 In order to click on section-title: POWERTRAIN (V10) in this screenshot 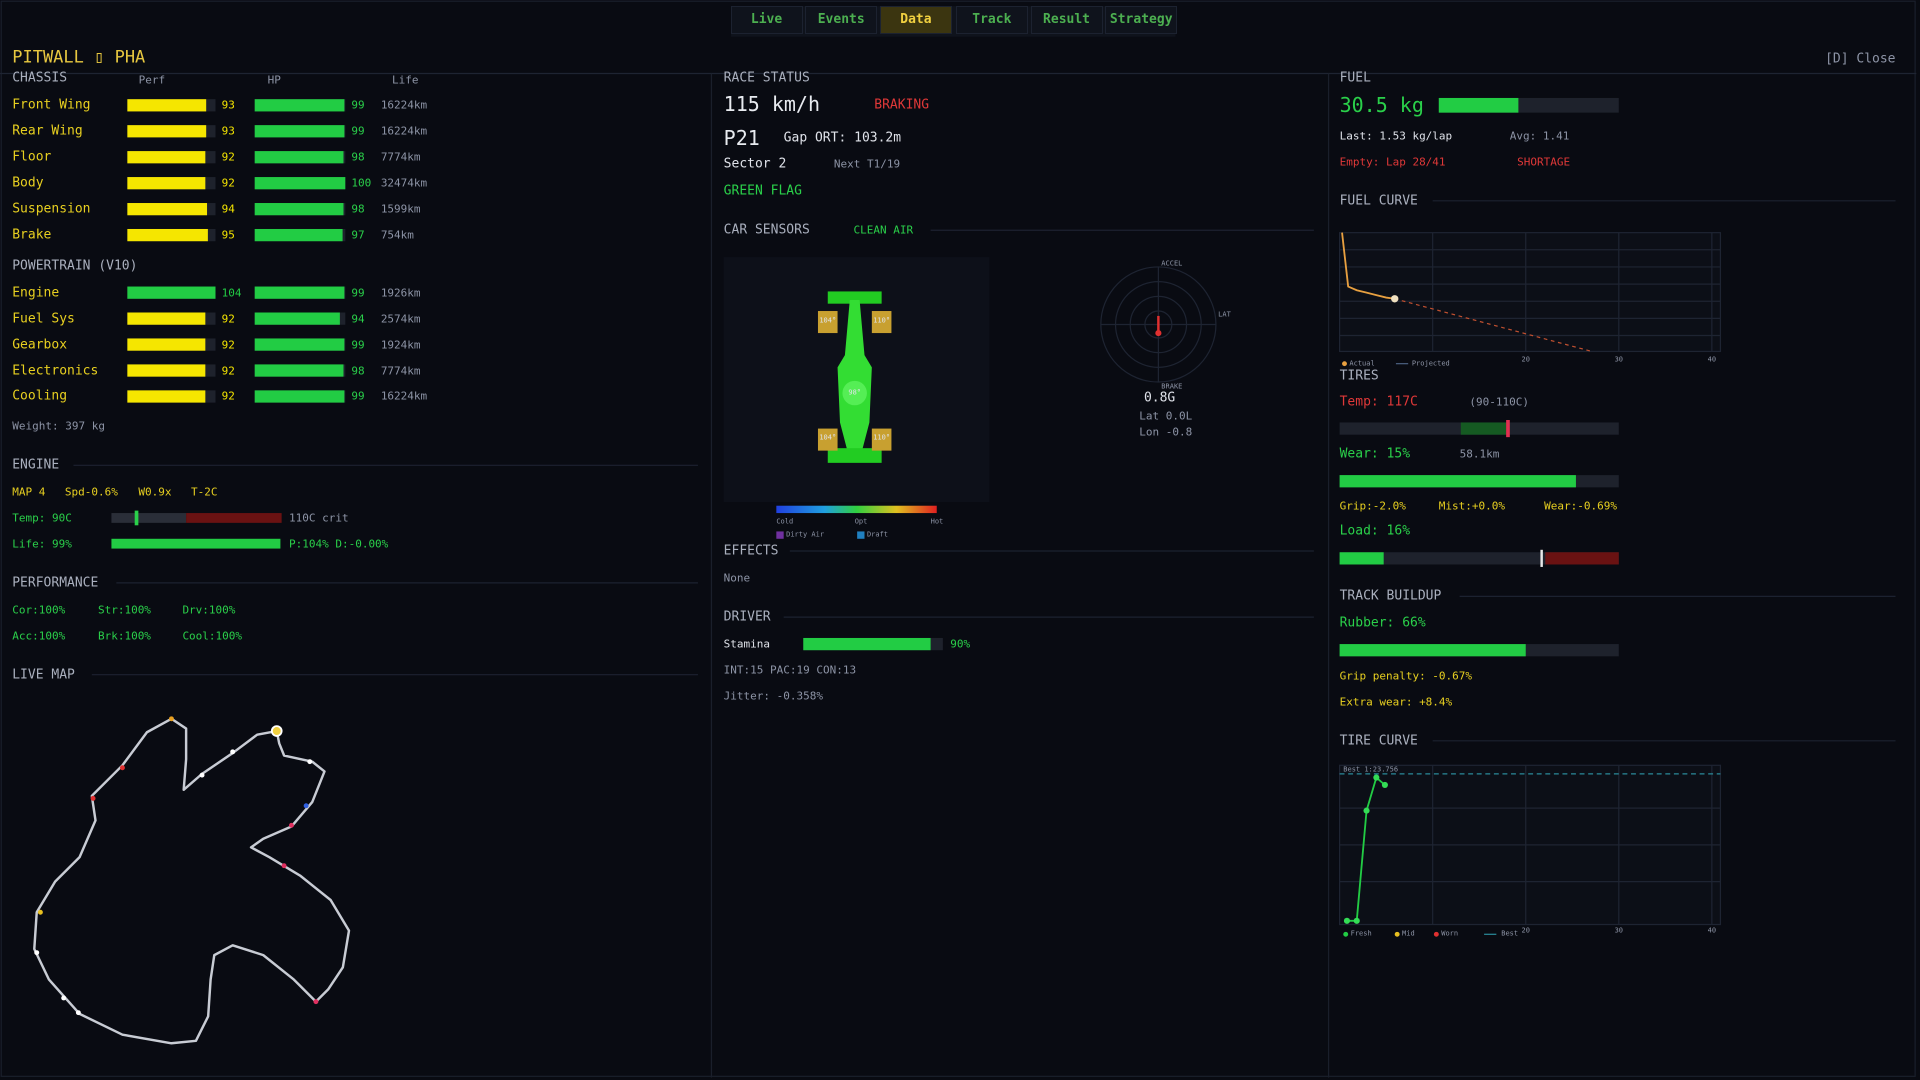, I will do `click(75, 266)`.